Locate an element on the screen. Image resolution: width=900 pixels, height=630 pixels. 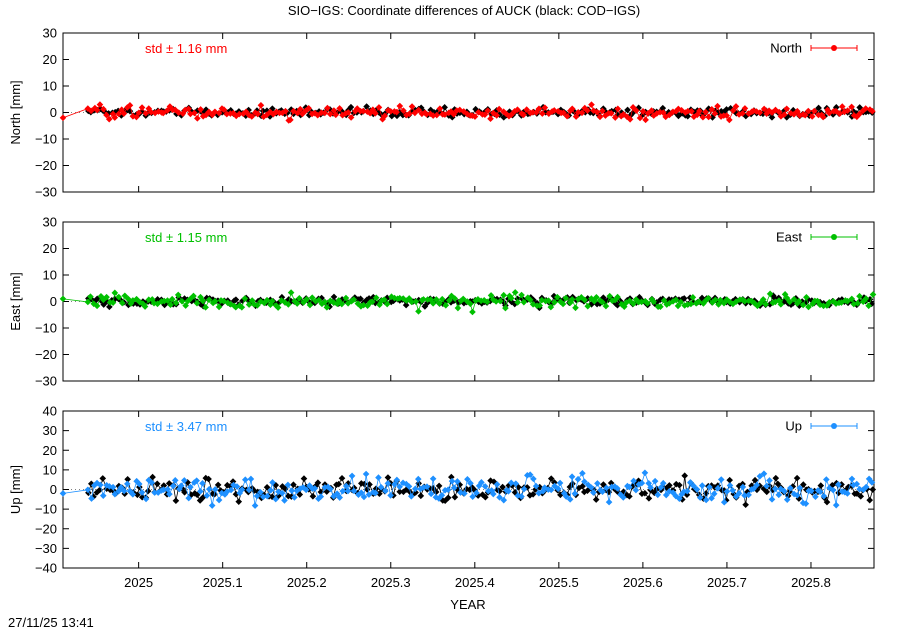
y-axis-title: East [mm] is located at coordinates (15, 301).